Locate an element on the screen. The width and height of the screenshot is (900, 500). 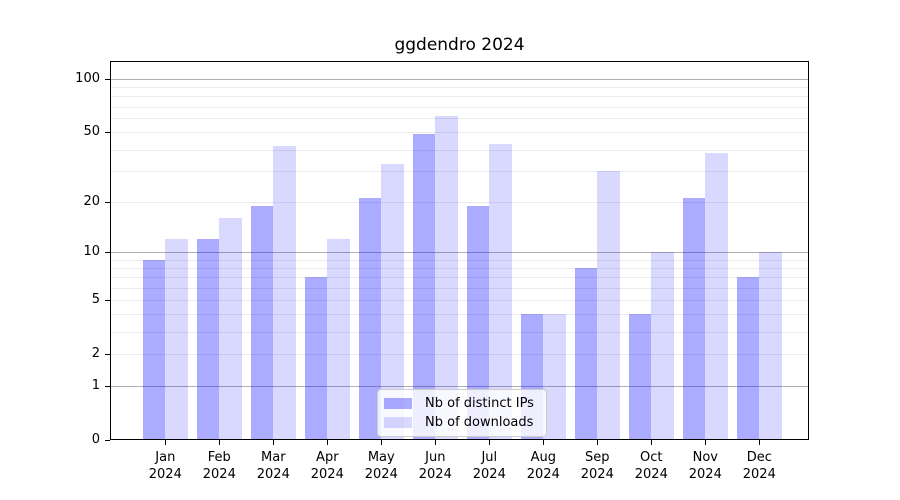
legend-label-downloads: Nb of downloads is located at coordinates (479, 422).